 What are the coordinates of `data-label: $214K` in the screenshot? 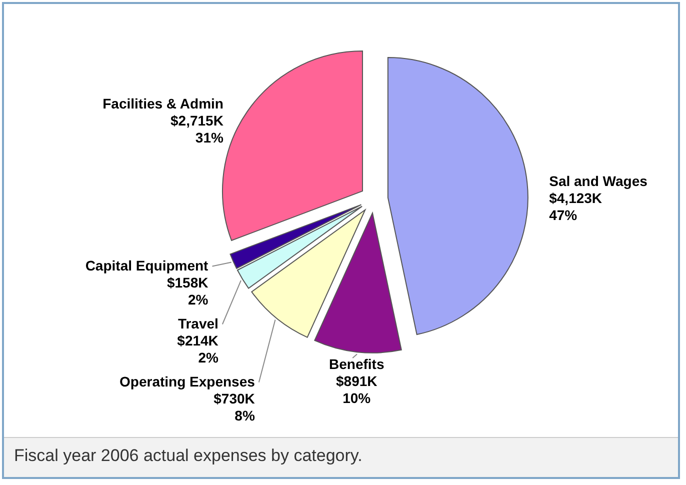 It's located at (197, 340).